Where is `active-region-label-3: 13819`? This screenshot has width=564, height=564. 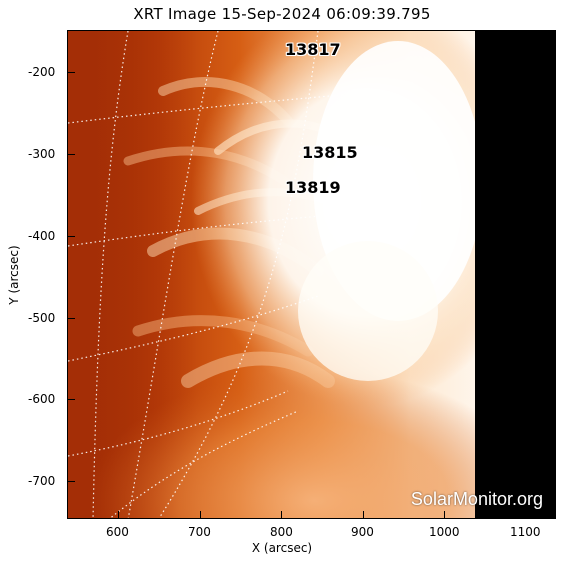
active-region-label-3: 13819 is located at coordinates (313, 187).